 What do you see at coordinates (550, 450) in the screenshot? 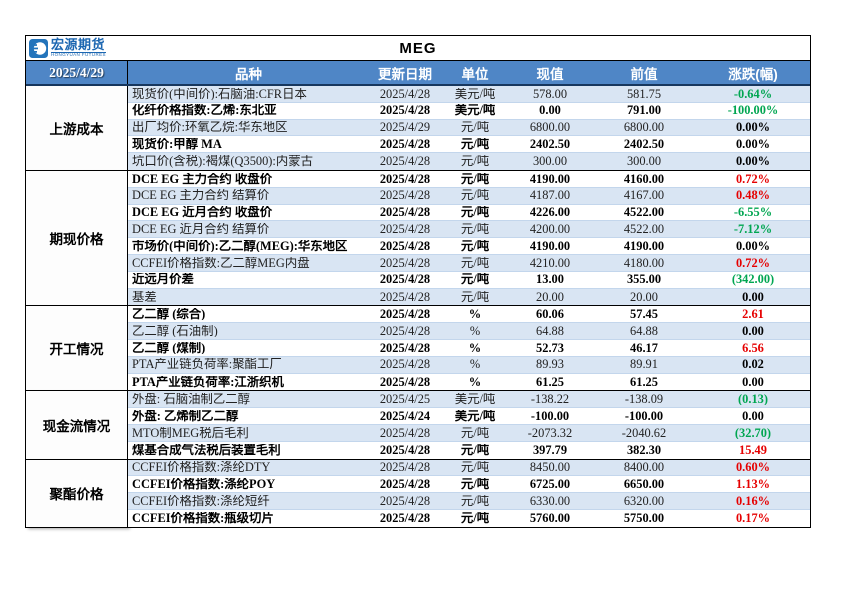
I see `cell-current: 397.79` at bounding box center [550, 450].